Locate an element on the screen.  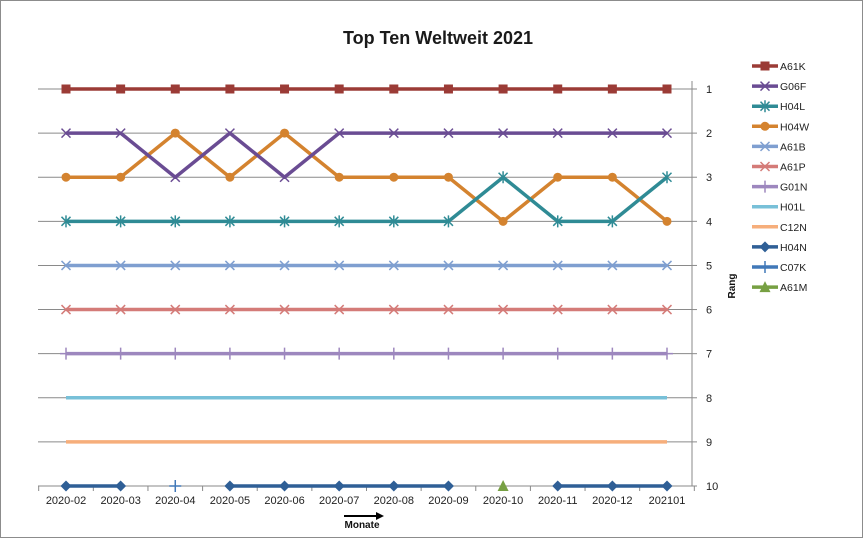
legend-item-a61m: A61M is located at coordinates (779, 287).